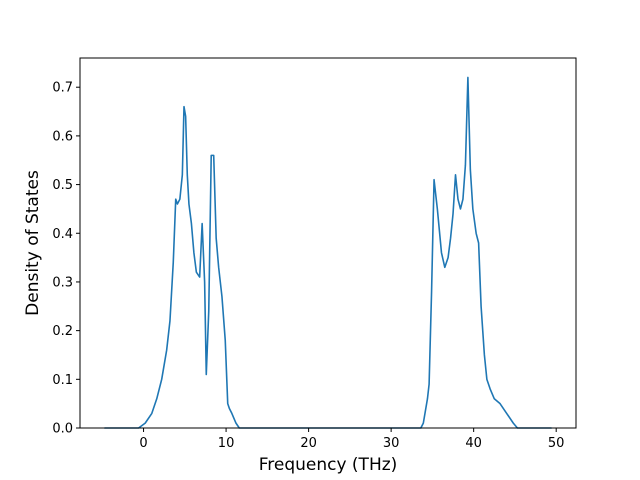  What do you see at coordinates (473, 443) in the screenshot?
I see `x-tick-label: 40` at bounding box center [473, 443].